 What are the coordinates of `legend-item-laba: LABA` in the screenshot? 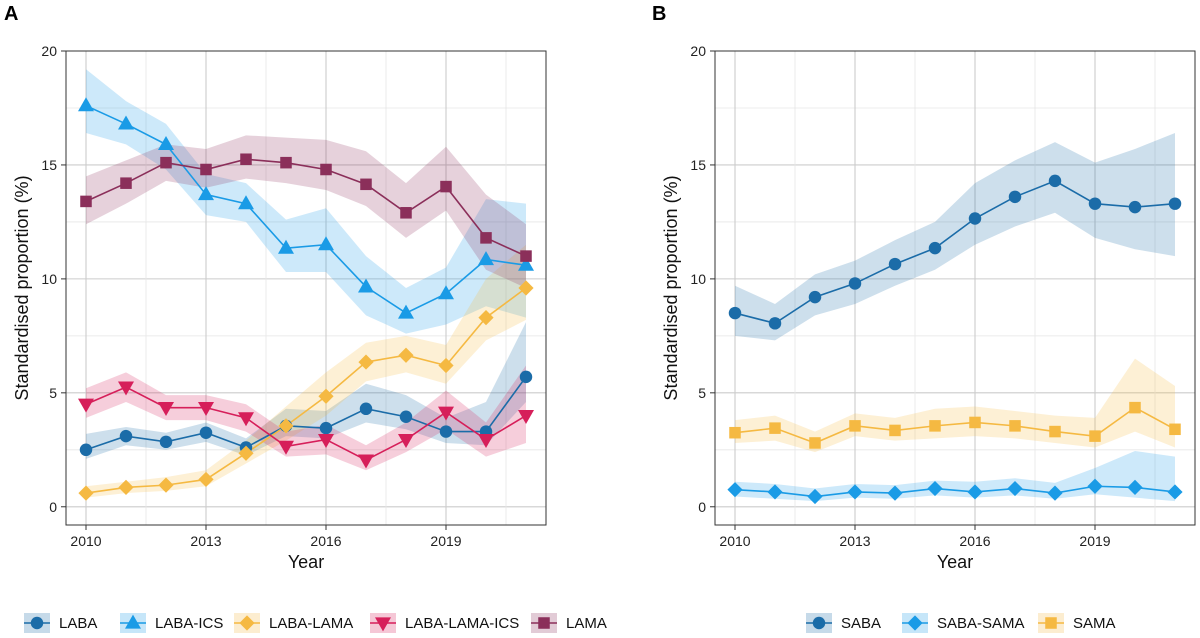 It's located at (60, 623).